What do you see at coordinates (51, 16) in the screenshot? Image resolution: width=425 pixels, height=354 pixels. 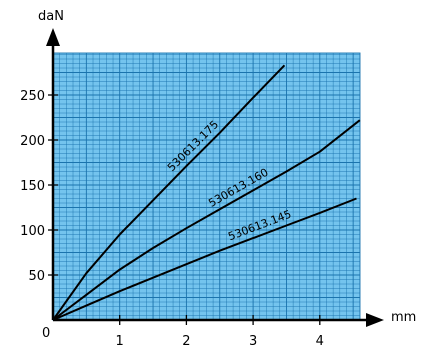 I see `y-axis-title: daN` at bounding box center [51, 16].